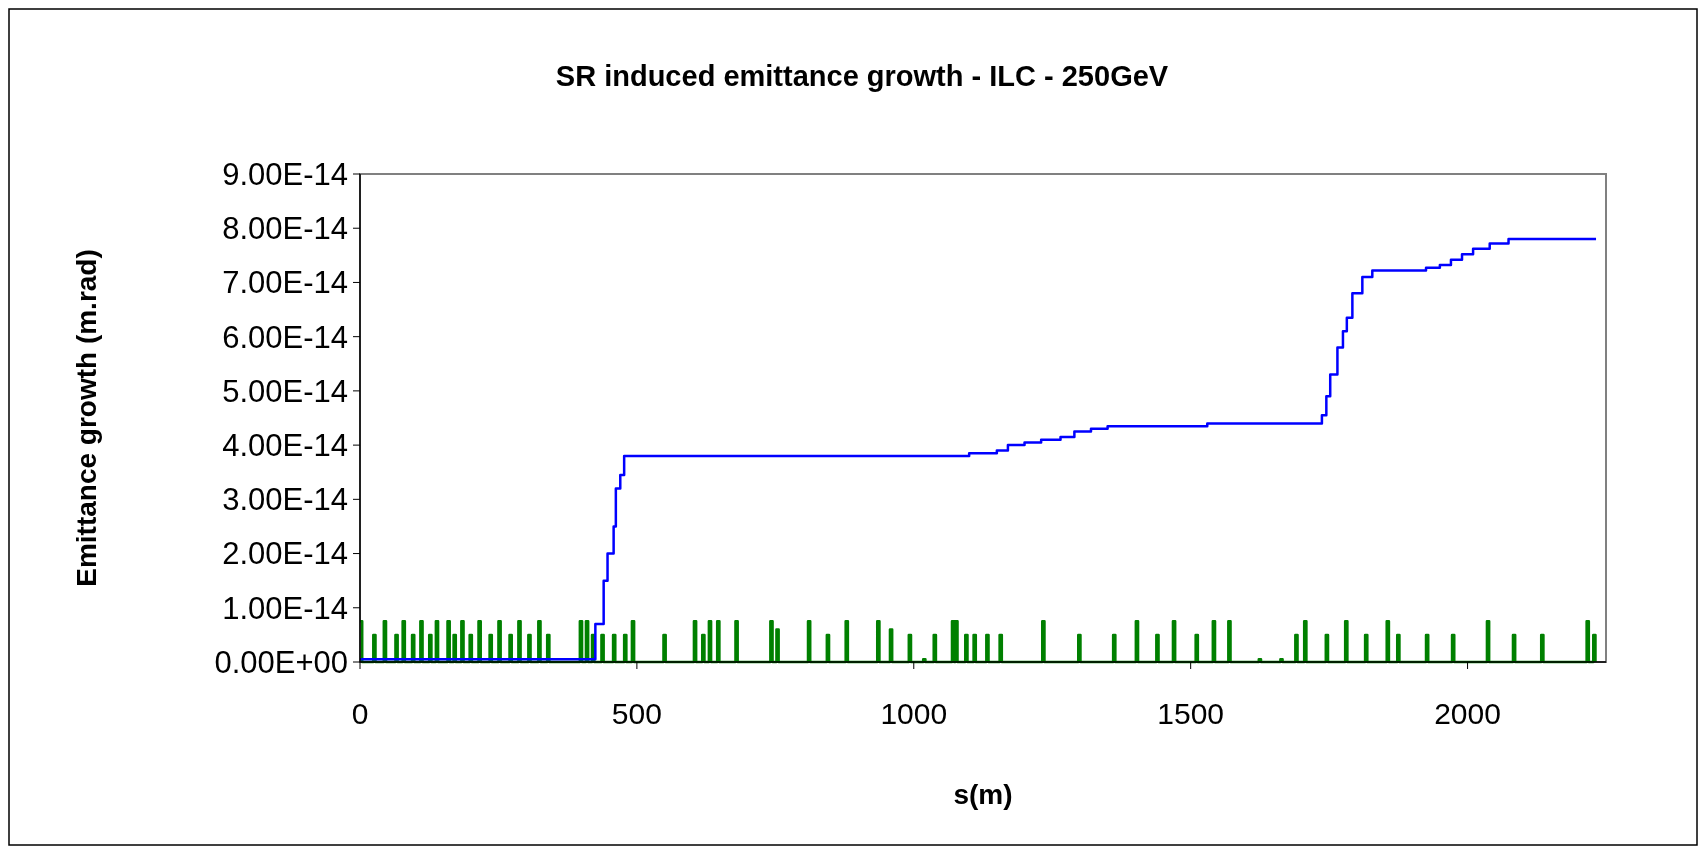 The width and height of the screenshot is (1707, 854). What do you see at coordinates (285, 445) in the screenshot?
I see `y-tick-label: 4.00E-14` at bounding box center [285, 445].